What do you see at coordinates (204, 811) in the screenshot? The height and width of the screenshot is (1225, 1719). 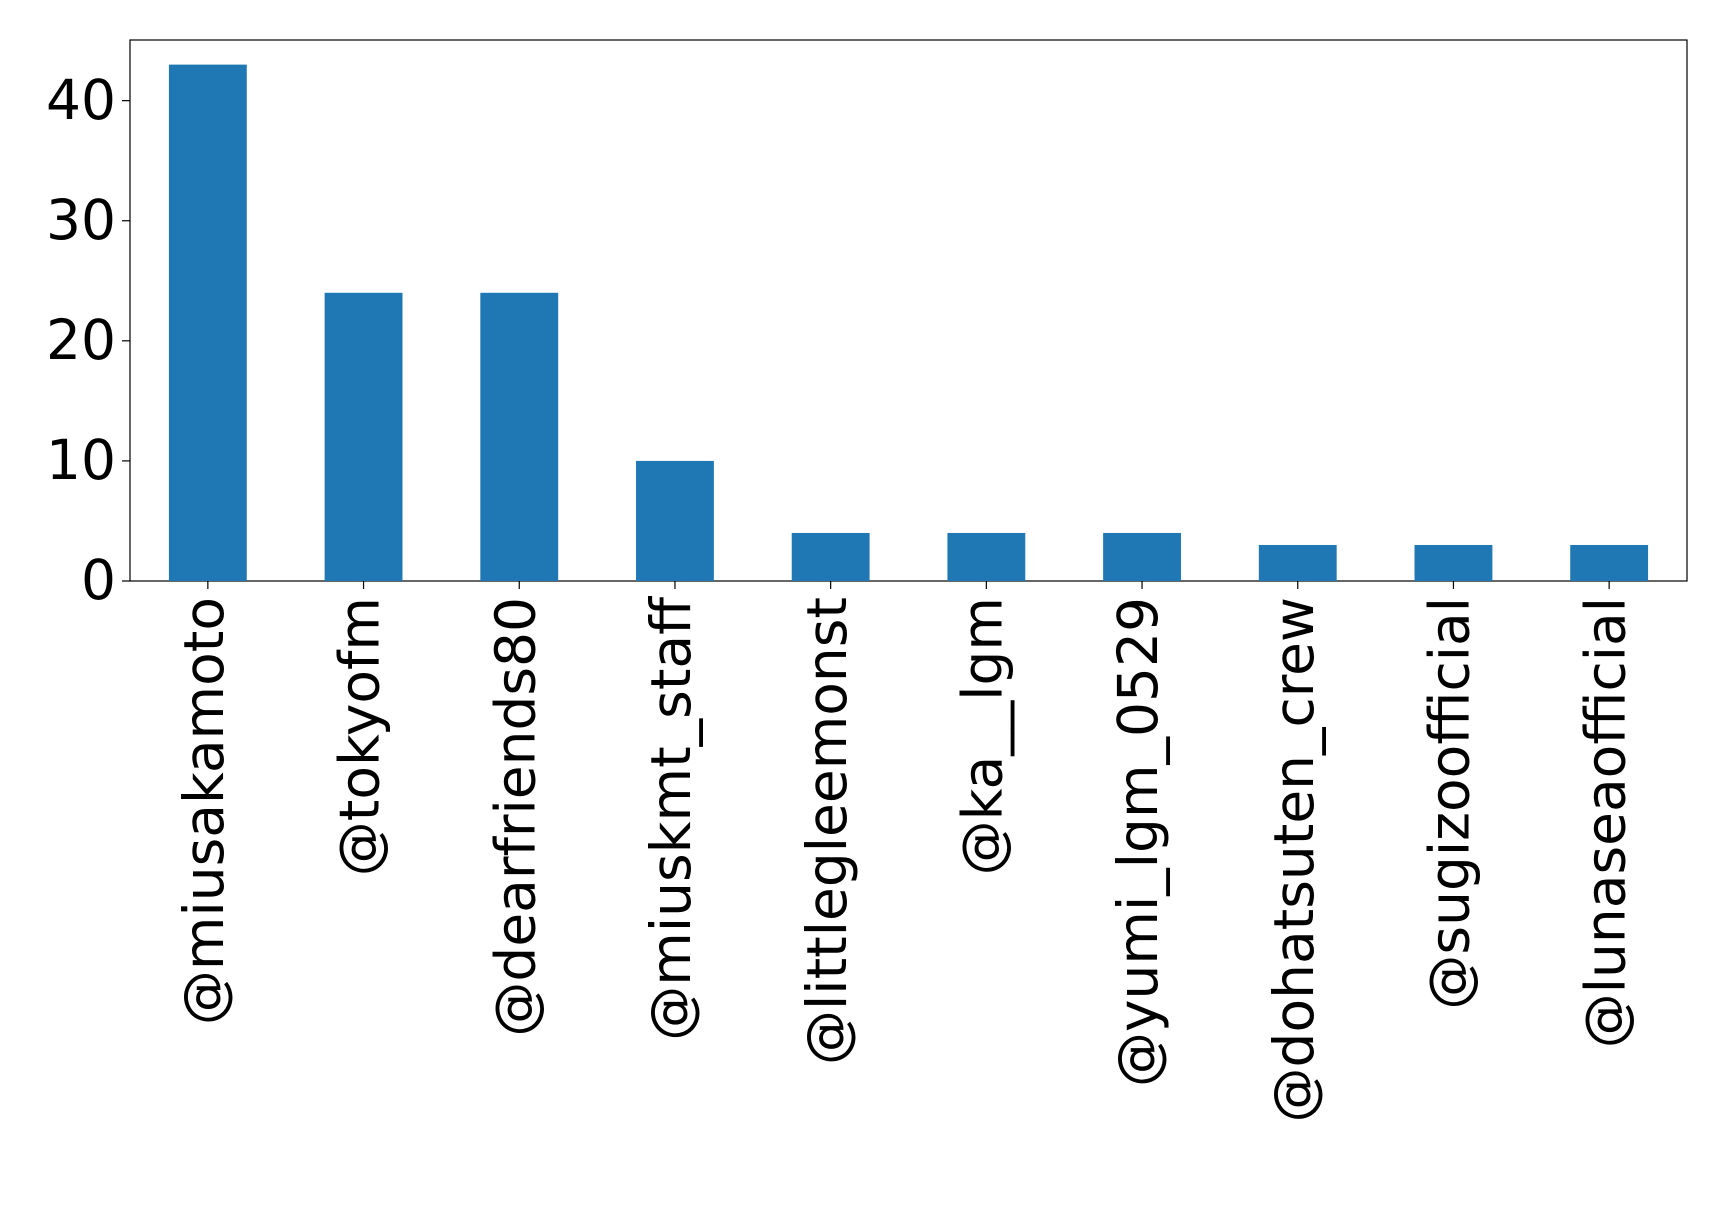 I see `x-tick-label: @miusakamoto` at bounding box center [204, 811].